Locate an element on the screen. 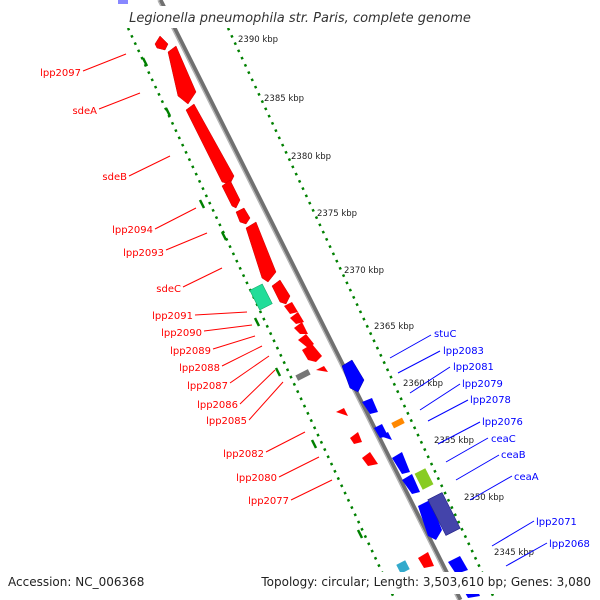 The height and width of the screenshot is (600, 600). gene-label-lpp2082: lpp2082 is located at coordinates (243, 454).